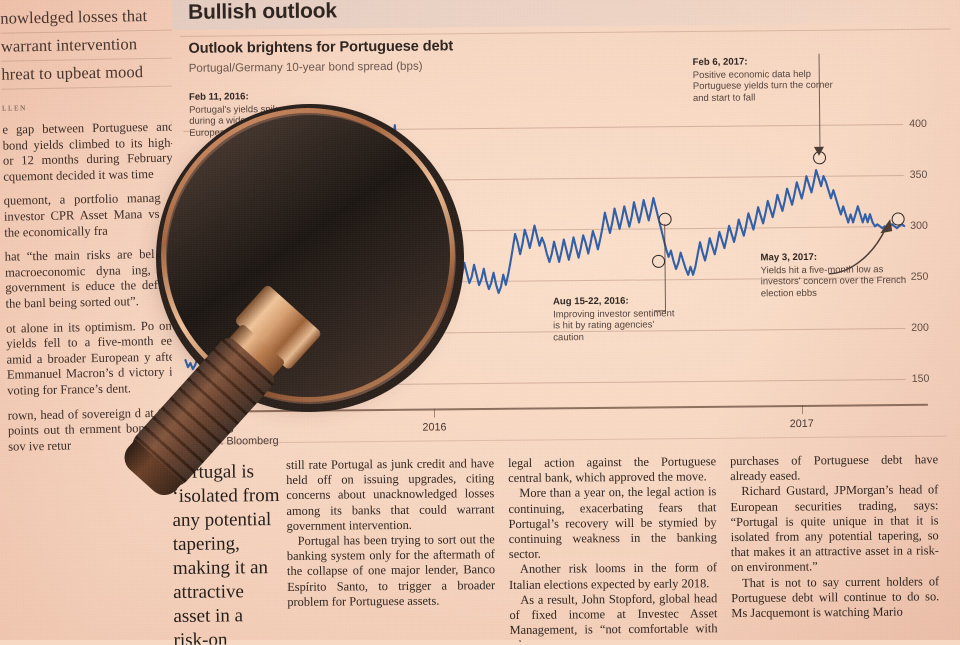 This screenshot has height=645, width=960. Describe the element at coordinates (434, 427) in the screenshot. I see `x-axis-tick-label: 2016` at that location.